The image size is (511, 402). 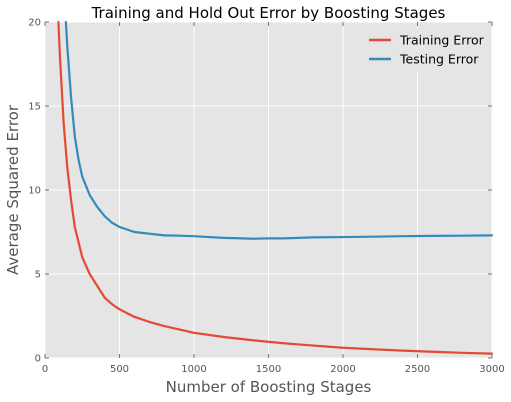 I want to click on y-tick-label: 15, so click(x=34, y=107).